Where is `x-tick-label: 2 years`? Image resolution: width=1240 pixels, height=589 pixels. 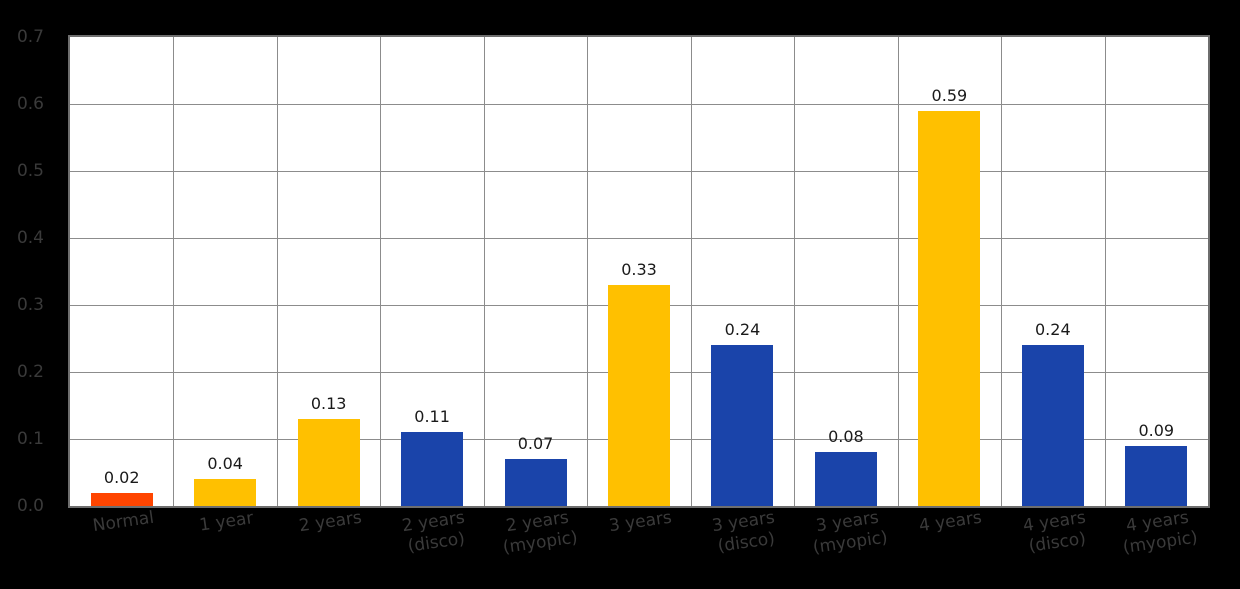
x-tick-label: 2 years is located at coordinates (330, 522).